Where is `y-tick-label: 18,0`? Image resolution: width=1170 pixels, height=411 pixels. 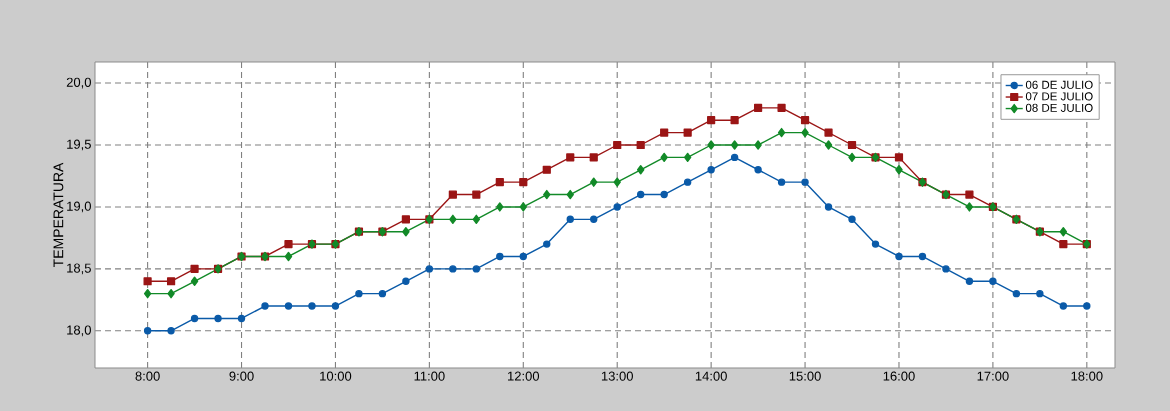
y-tick-label: 18,0 is located at coordinates (79, 331).